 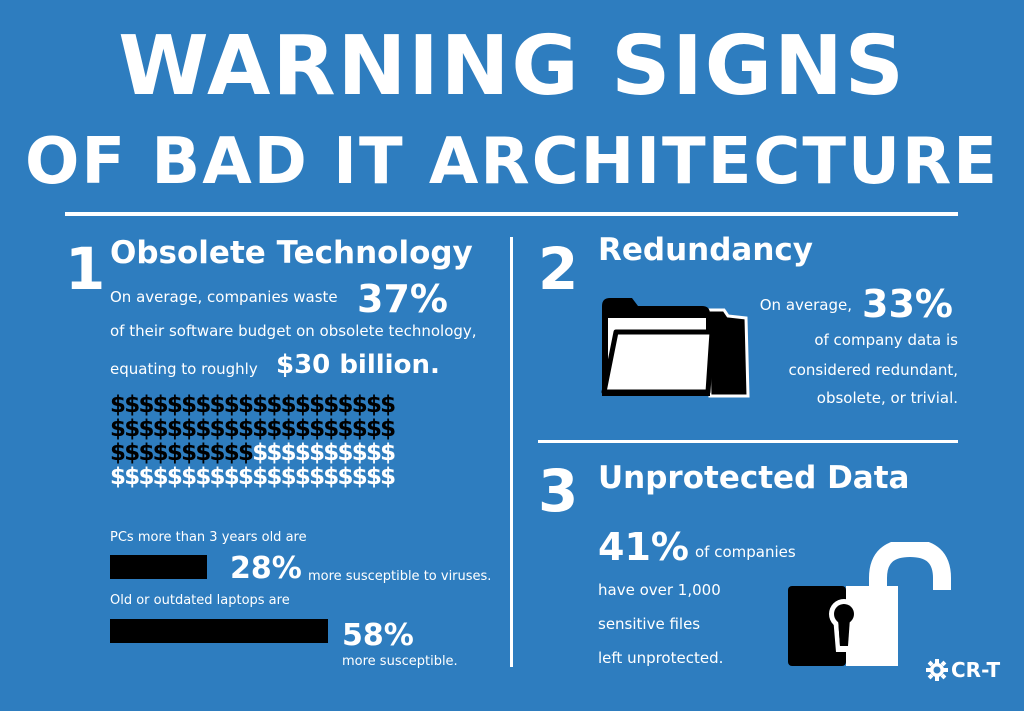 What do you see at coordinates (754, 478) in the screenshot?
I see `section-3-heading: Unprotected Data` at bounding box center [754, 478].